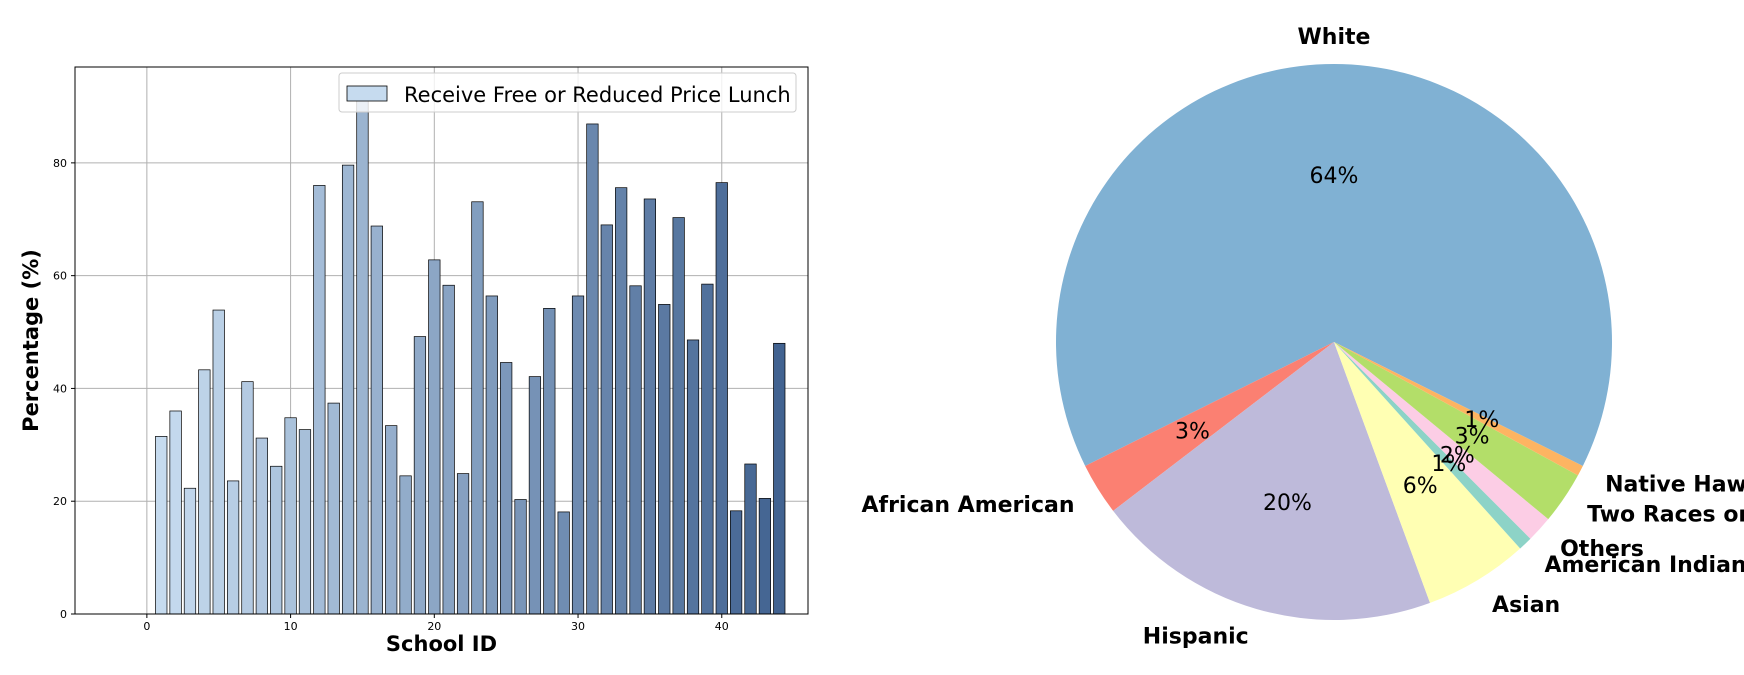 This screenshot has width=1744, height=675. Describe the element at coordinates (1196, 637) in the screenshot. I see `pie-label-hispanic: Hispanic` at that location.